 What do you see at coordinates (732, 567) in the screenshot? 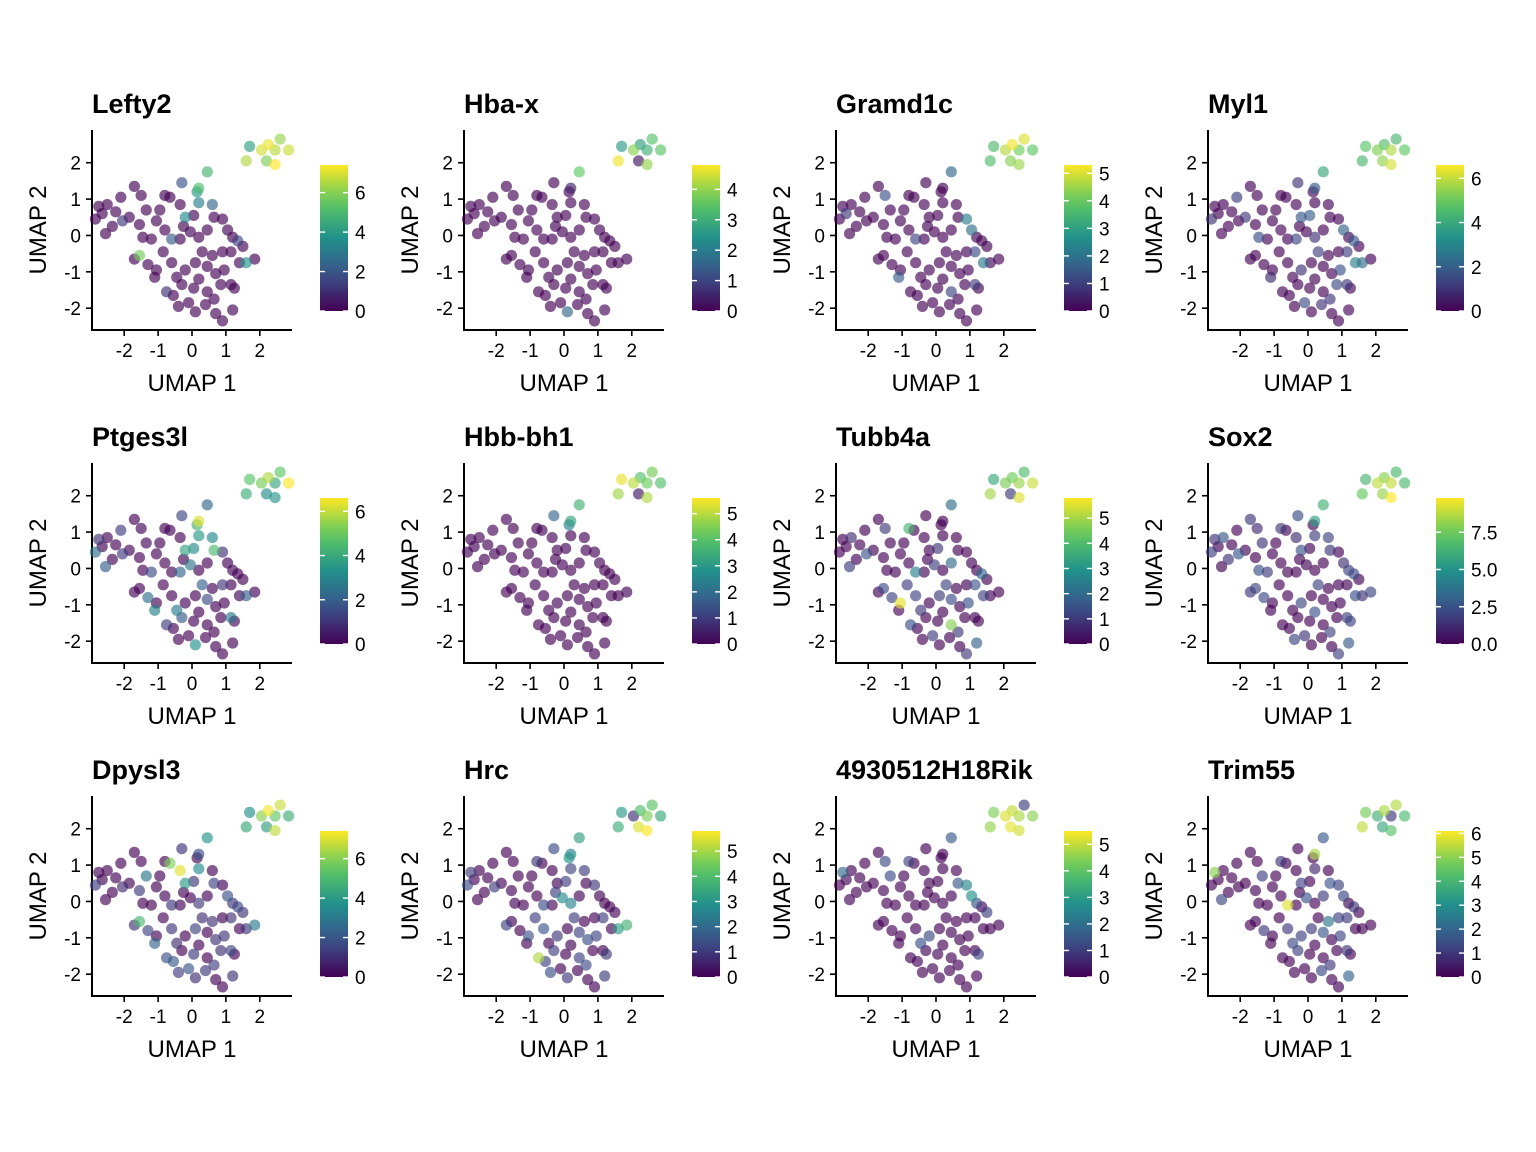
I see `colorbar-tick-label: 3` at bounding box center [732, 567].